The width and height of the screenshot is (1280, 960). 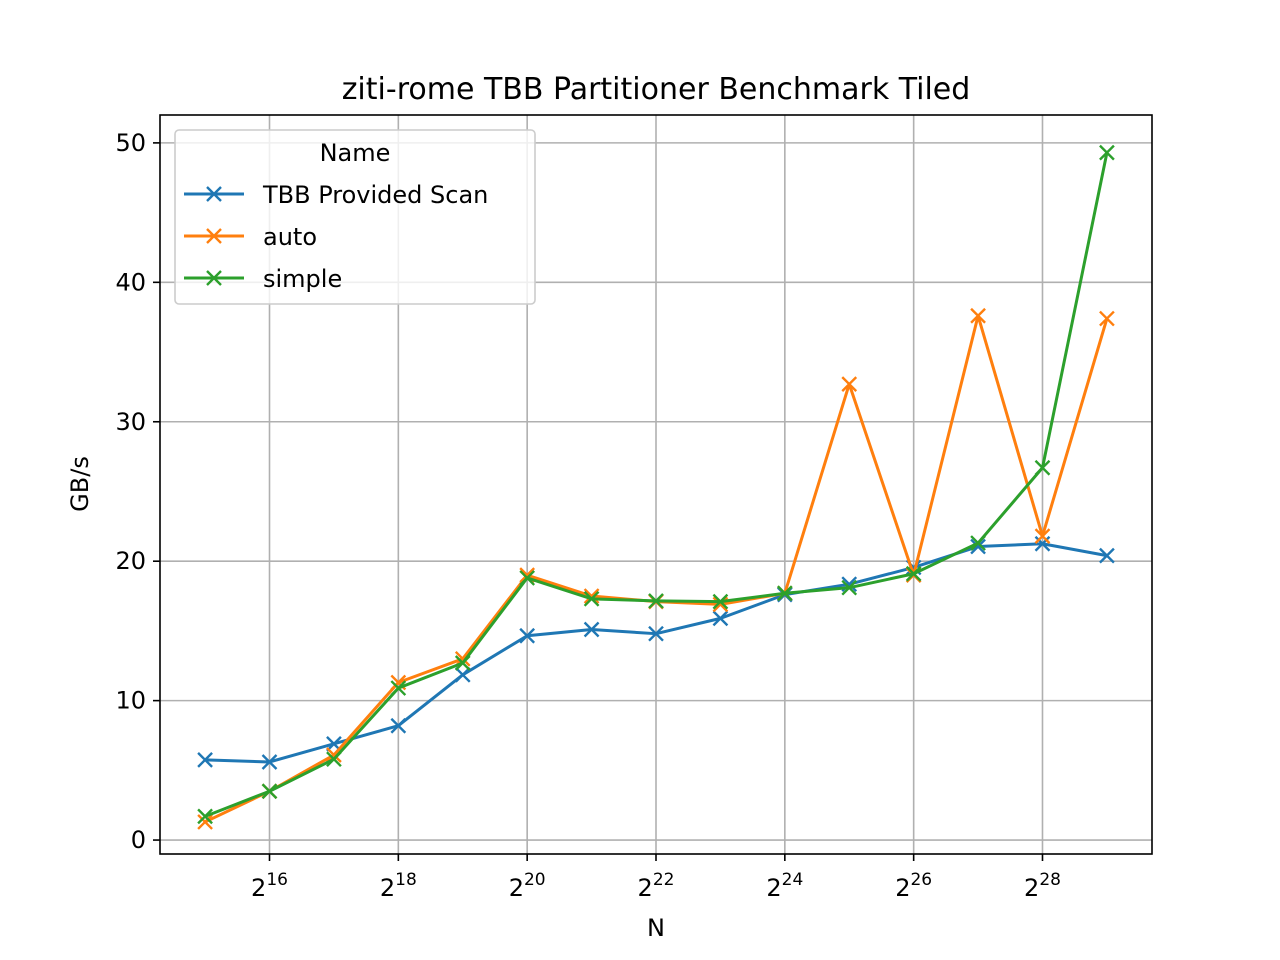 I want to click on legend-item: TBB Provided Scan, so click(x=336, y=195).